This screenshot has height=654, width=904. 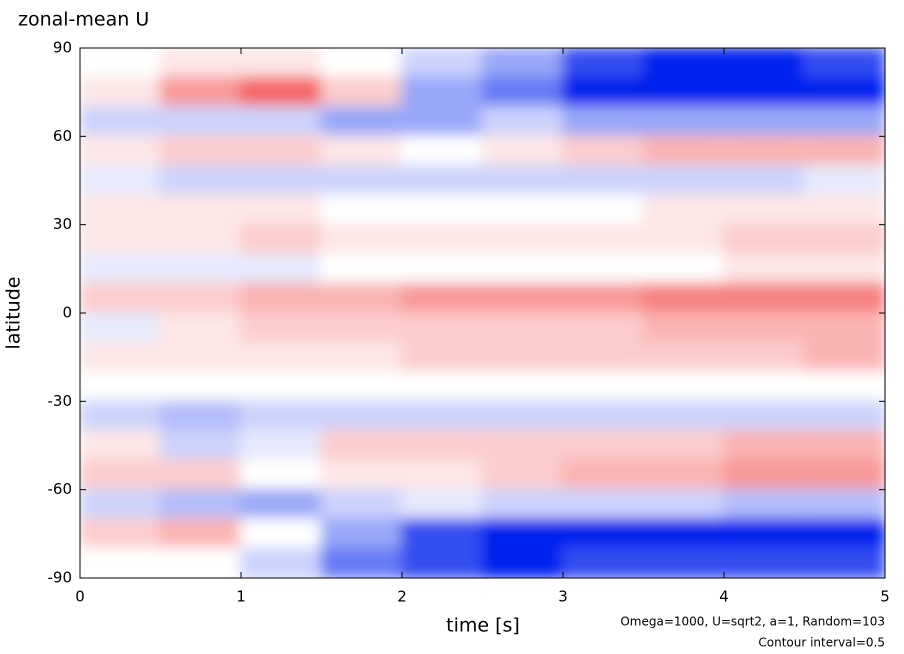 I want to click on x-axis-label: time [s], so click(x=483, y=626).